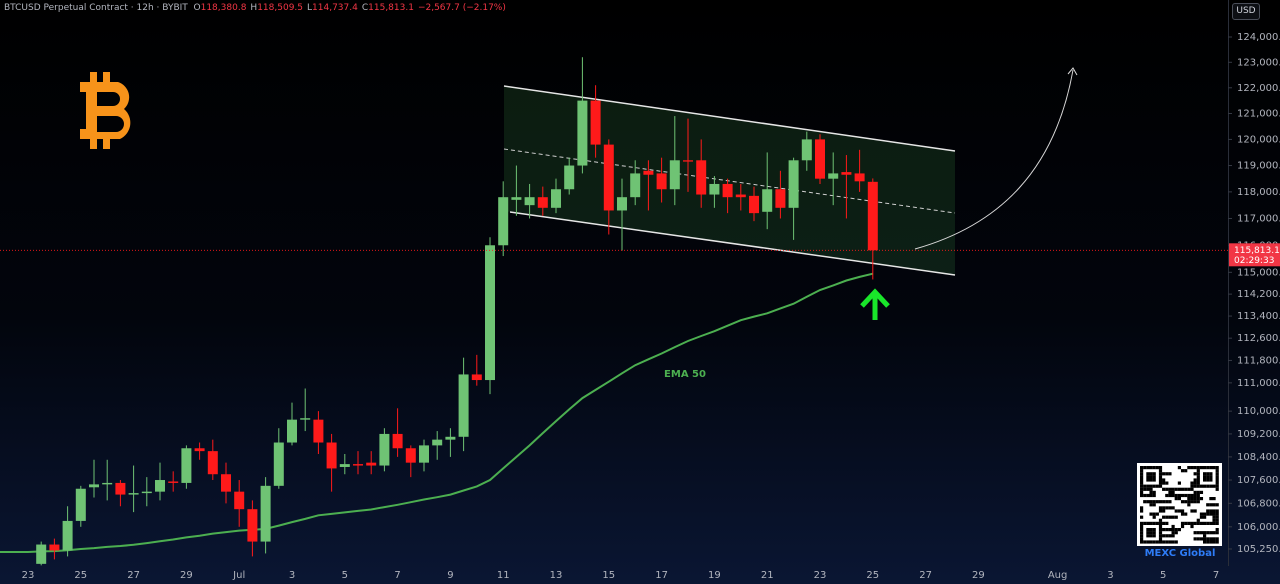  Describe the element at coordinates (994, 159) in the screenshot. I see `projection-arrow` at that location.